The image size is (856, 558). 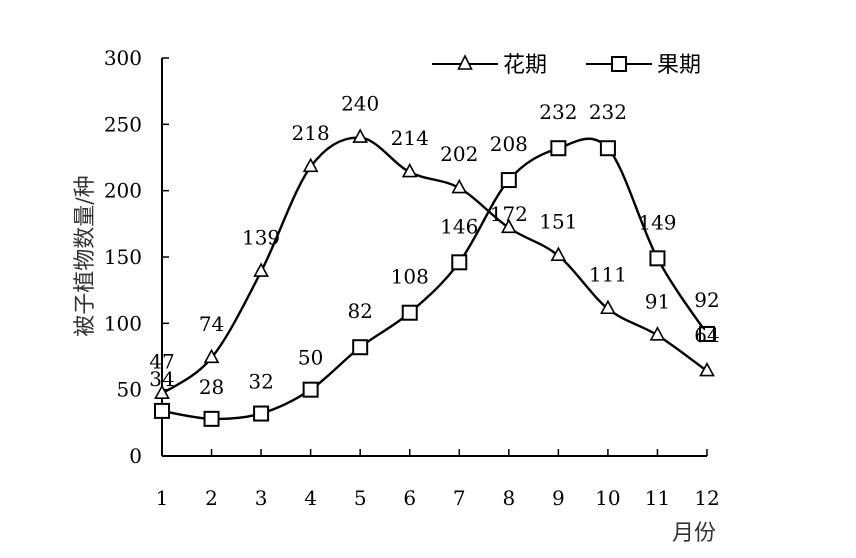 I want to click on x-tick-label: 9, so click(x=558, y=498).